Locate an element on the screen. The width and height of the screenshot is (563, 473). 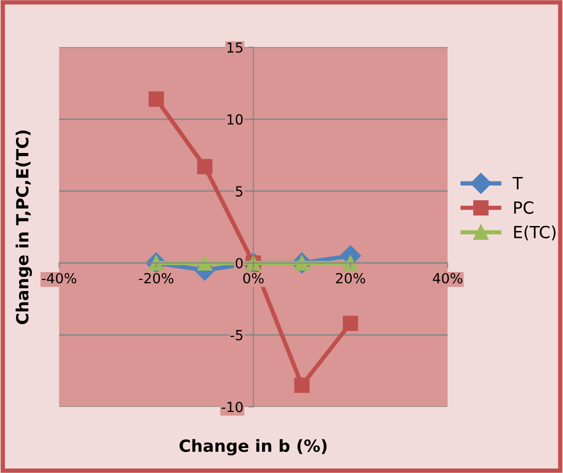
legend-label: PC is located at coordinates (524, 207).